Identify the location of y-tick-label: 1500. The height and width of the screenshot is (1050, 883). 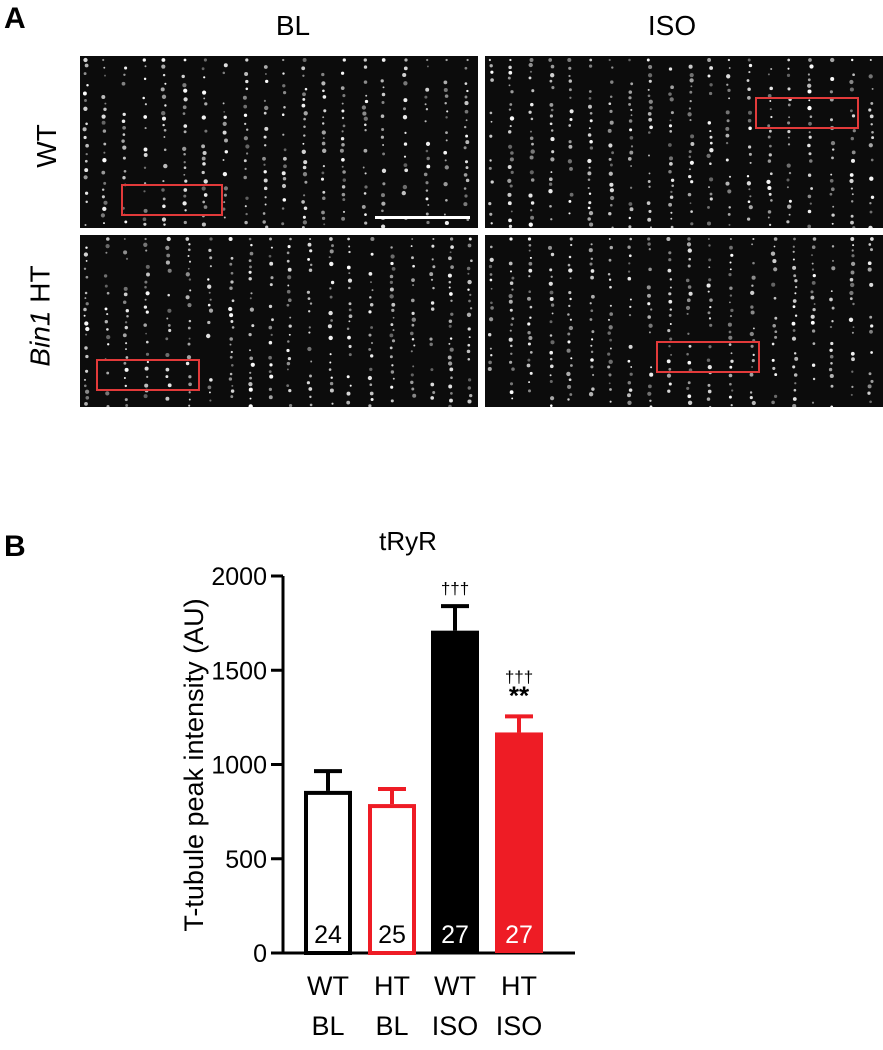
(239, 671).